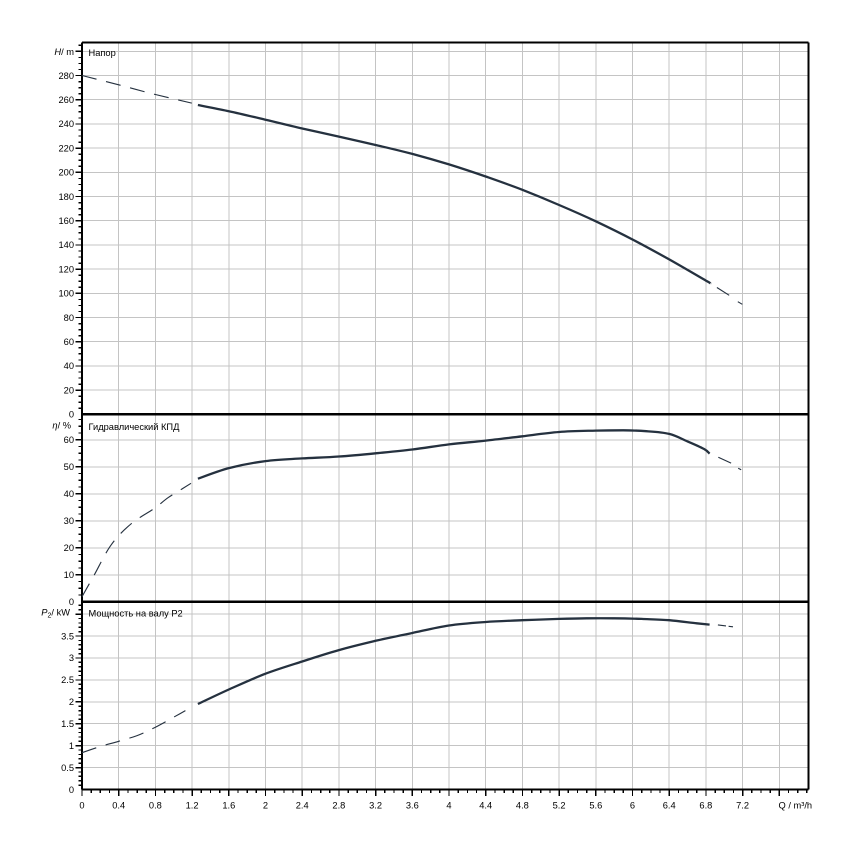 The width and height of the screenshot is (850, 855). Describe the element at coordinates (66, 173) in the screenshot. I see `svg-text: 200` at that location.